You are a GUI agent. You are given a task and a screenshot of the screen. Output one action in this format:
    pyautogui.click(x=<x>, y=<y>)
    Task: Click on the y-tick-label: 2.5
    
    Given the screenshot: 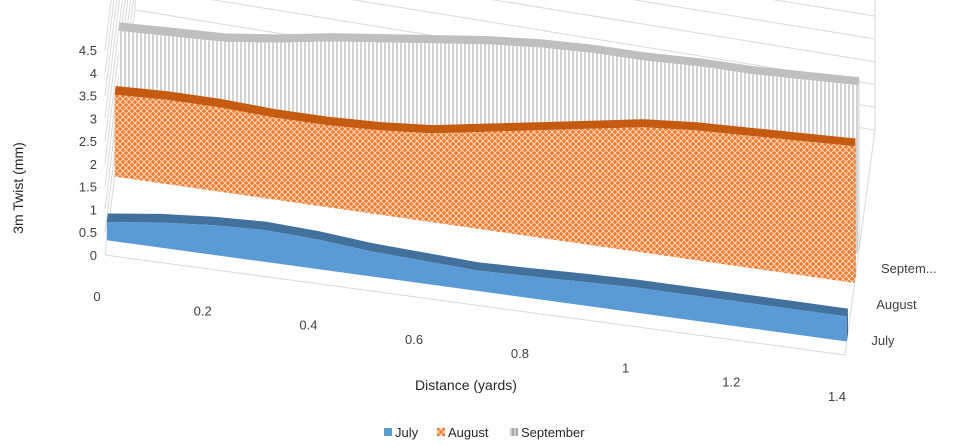 What is the action you would take?
    pyautogui.click(x=88, y=141)
    